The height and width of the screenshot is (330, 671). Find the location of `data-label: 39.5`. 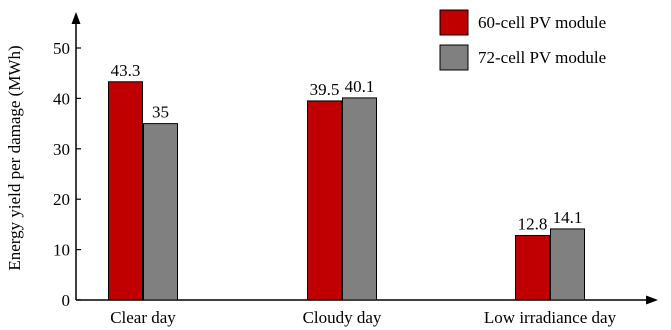

data-label: 39.5 is located at coordinates (325, 89).